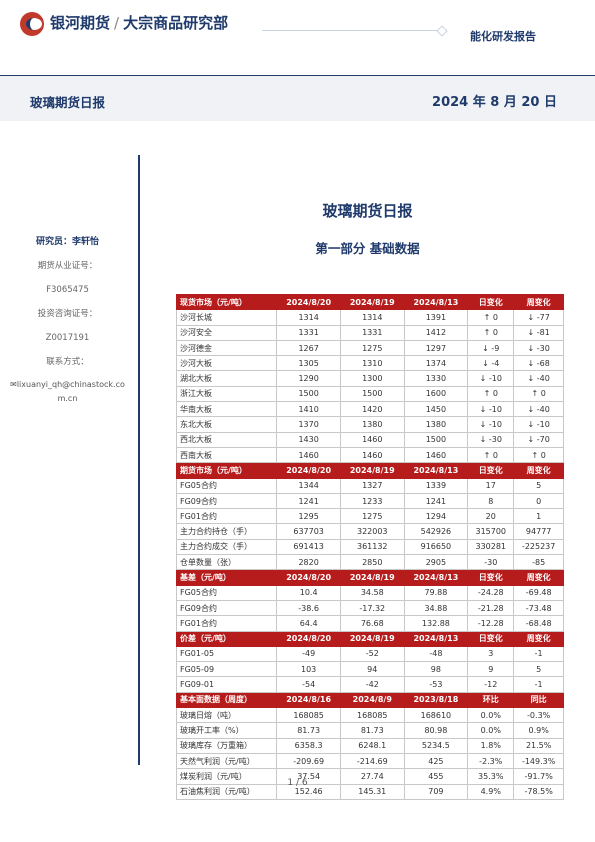 The height and width of the screenshot is (842, 595). I want to click on table-row: 仓单数量（张） 2820 2850 2905 -30 -85, so click(369, 562).